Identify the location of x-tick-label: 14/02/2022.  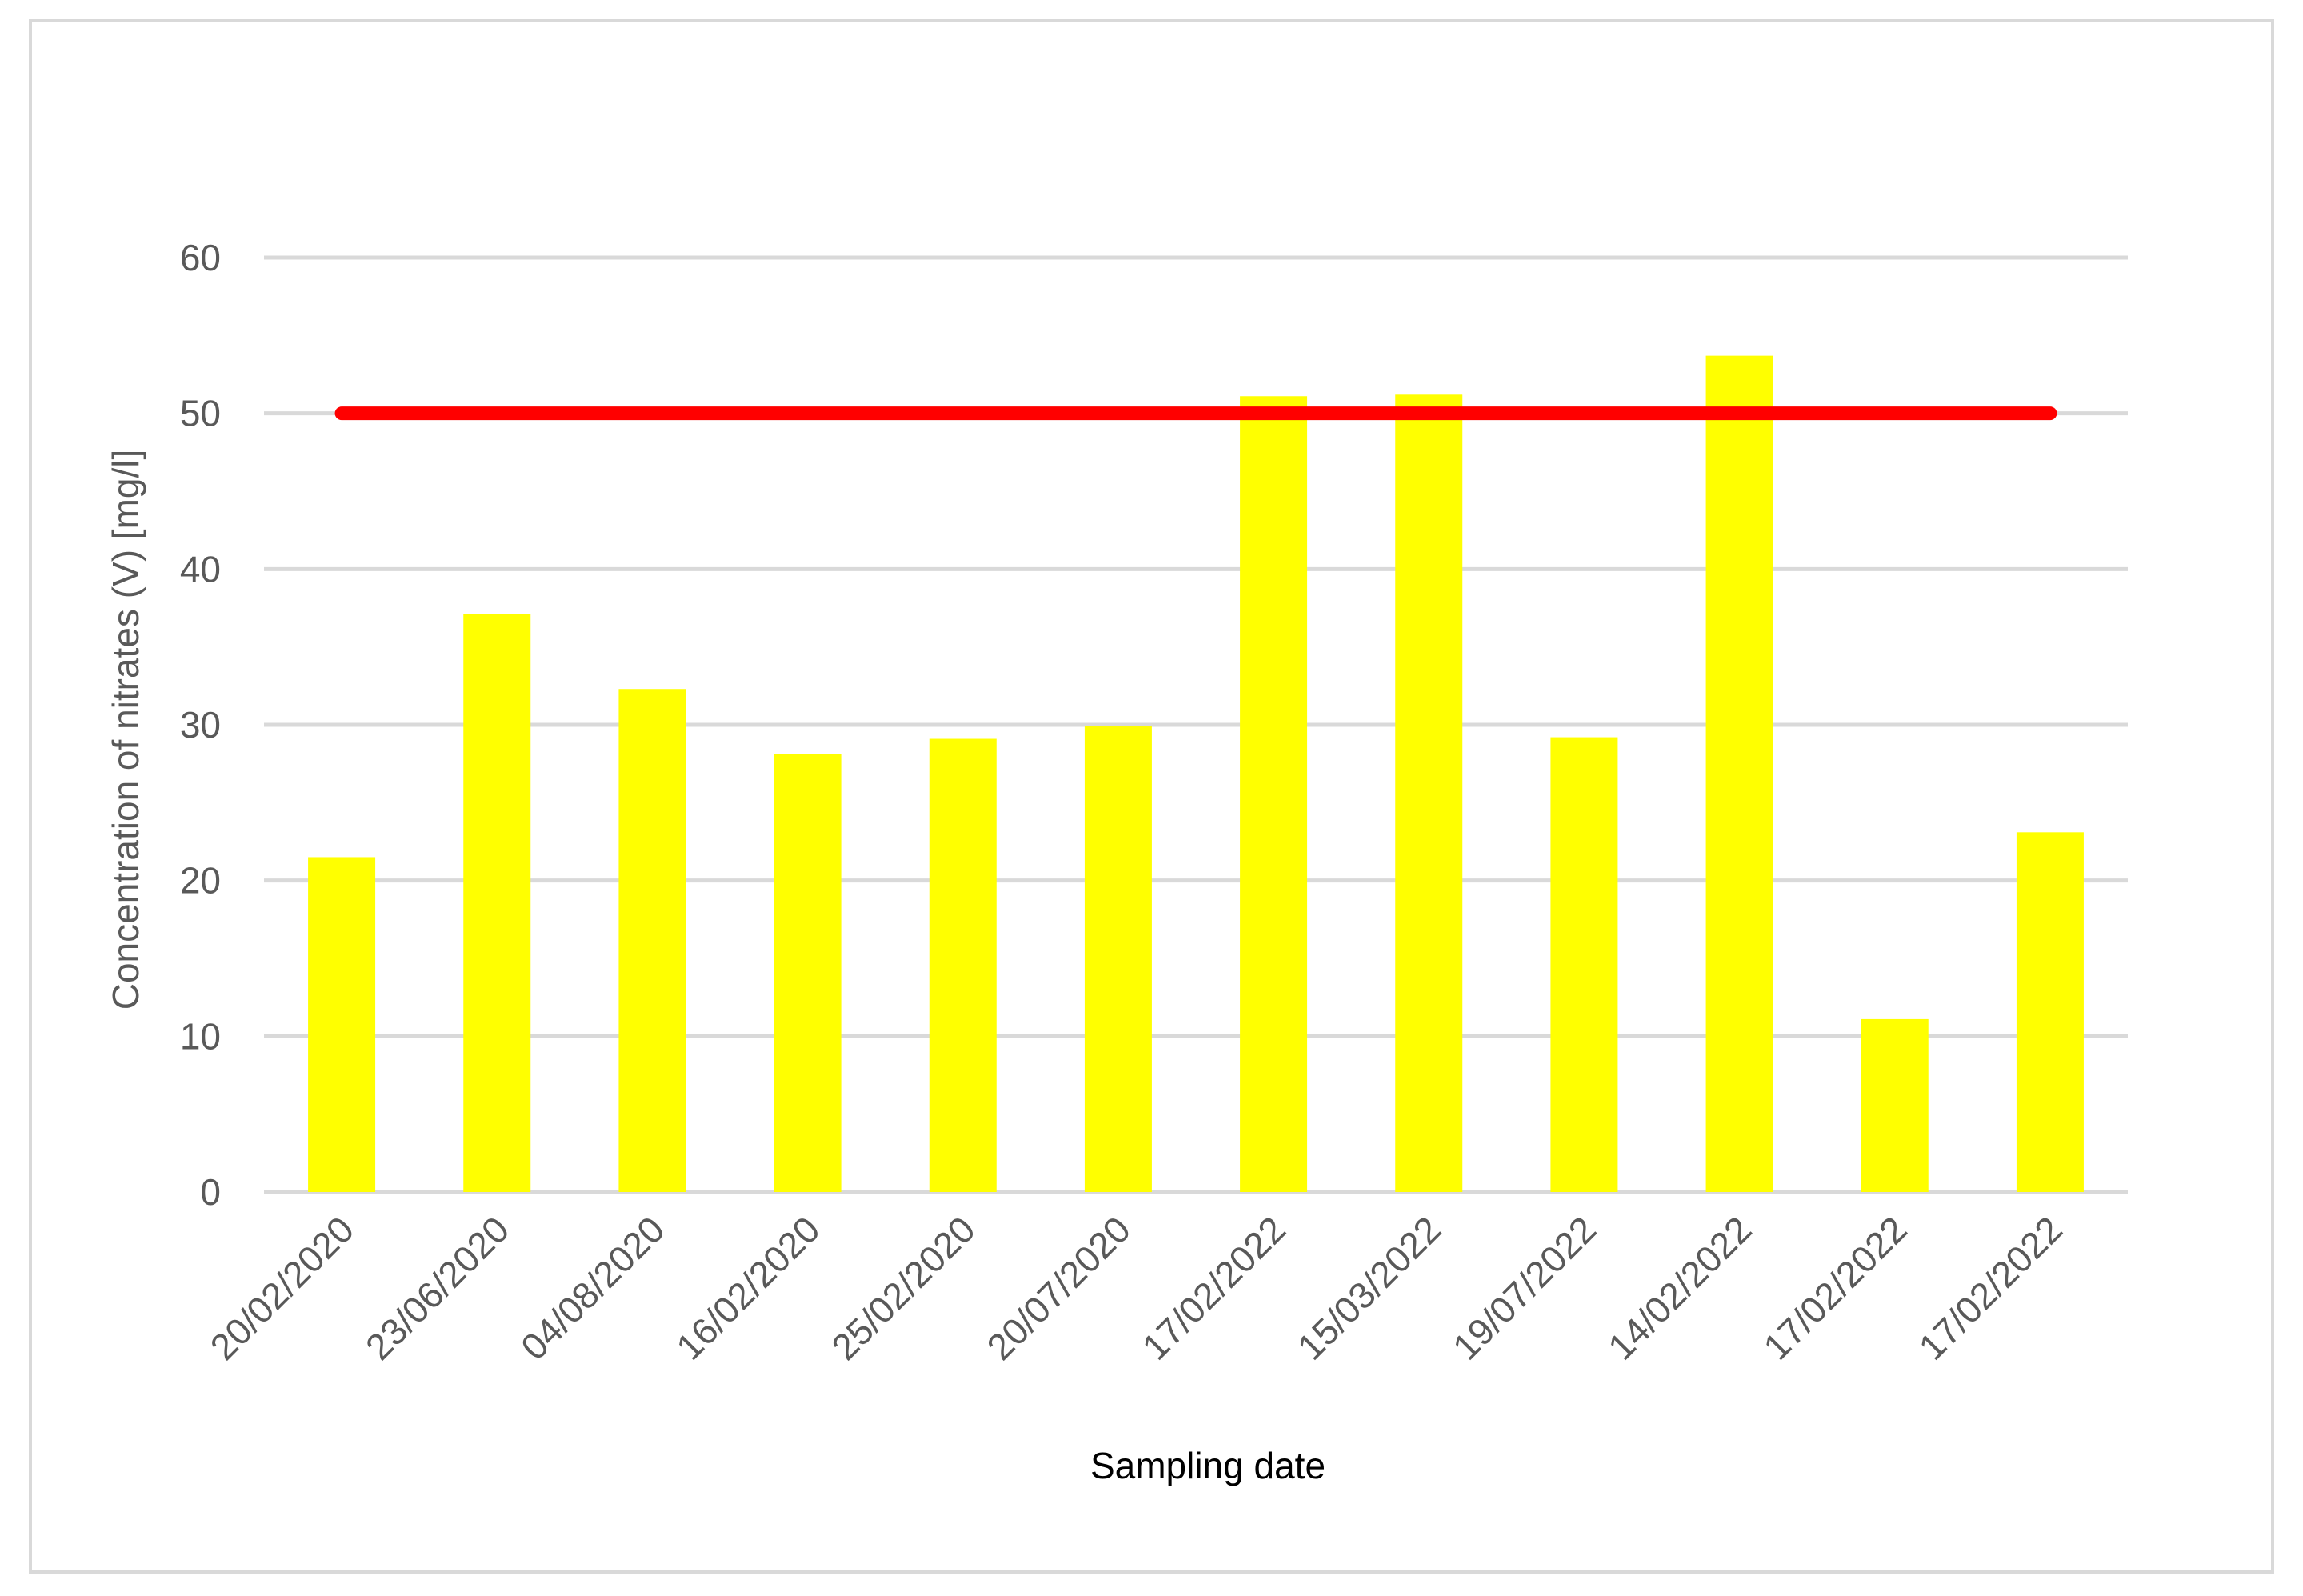
(1680, 1288).